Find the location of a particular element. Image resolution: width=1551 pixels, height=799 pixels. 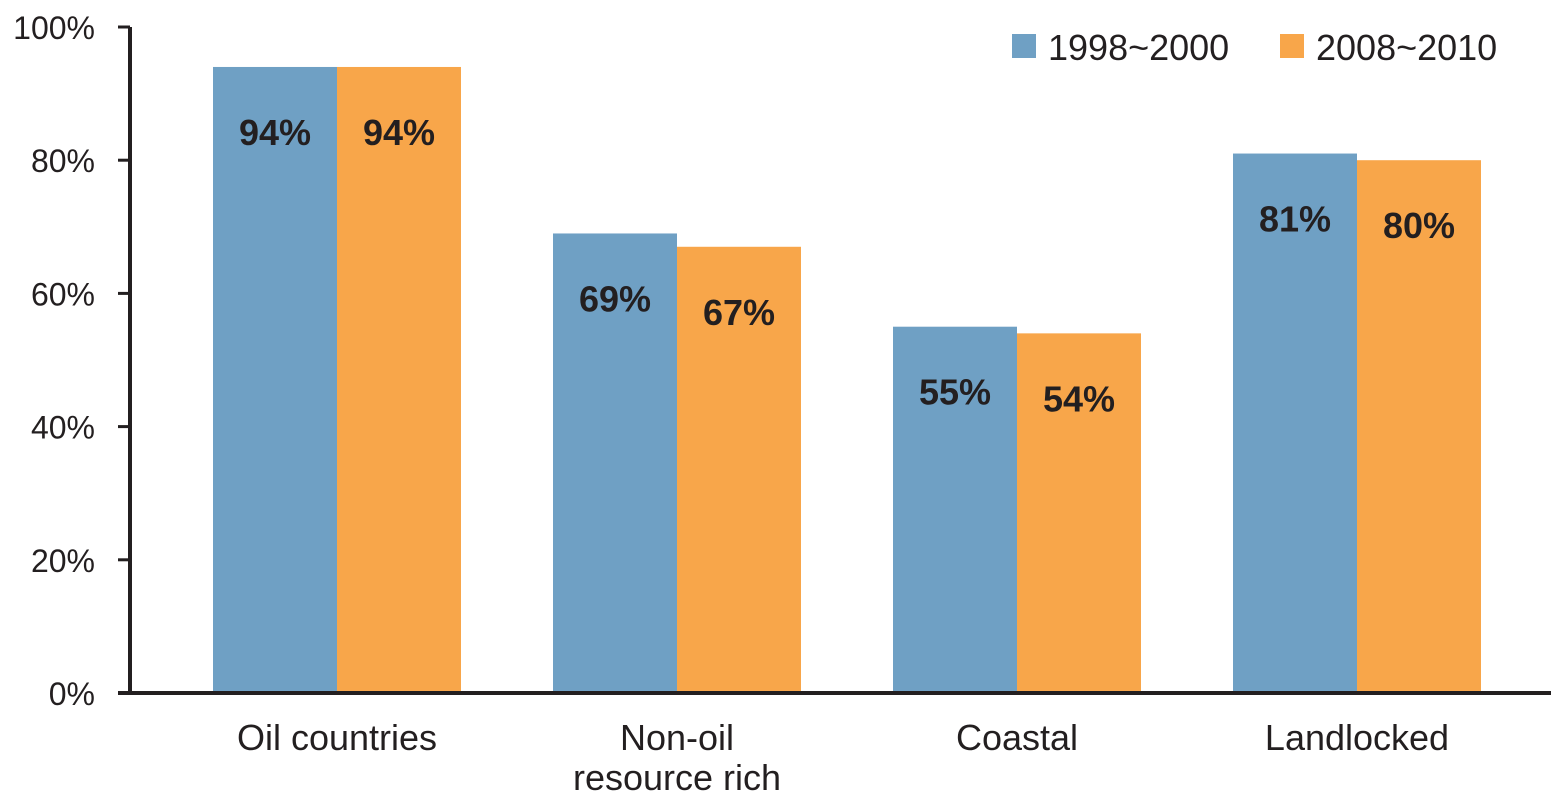

x-category-label: resource rich is located at coordinates (677, 777).